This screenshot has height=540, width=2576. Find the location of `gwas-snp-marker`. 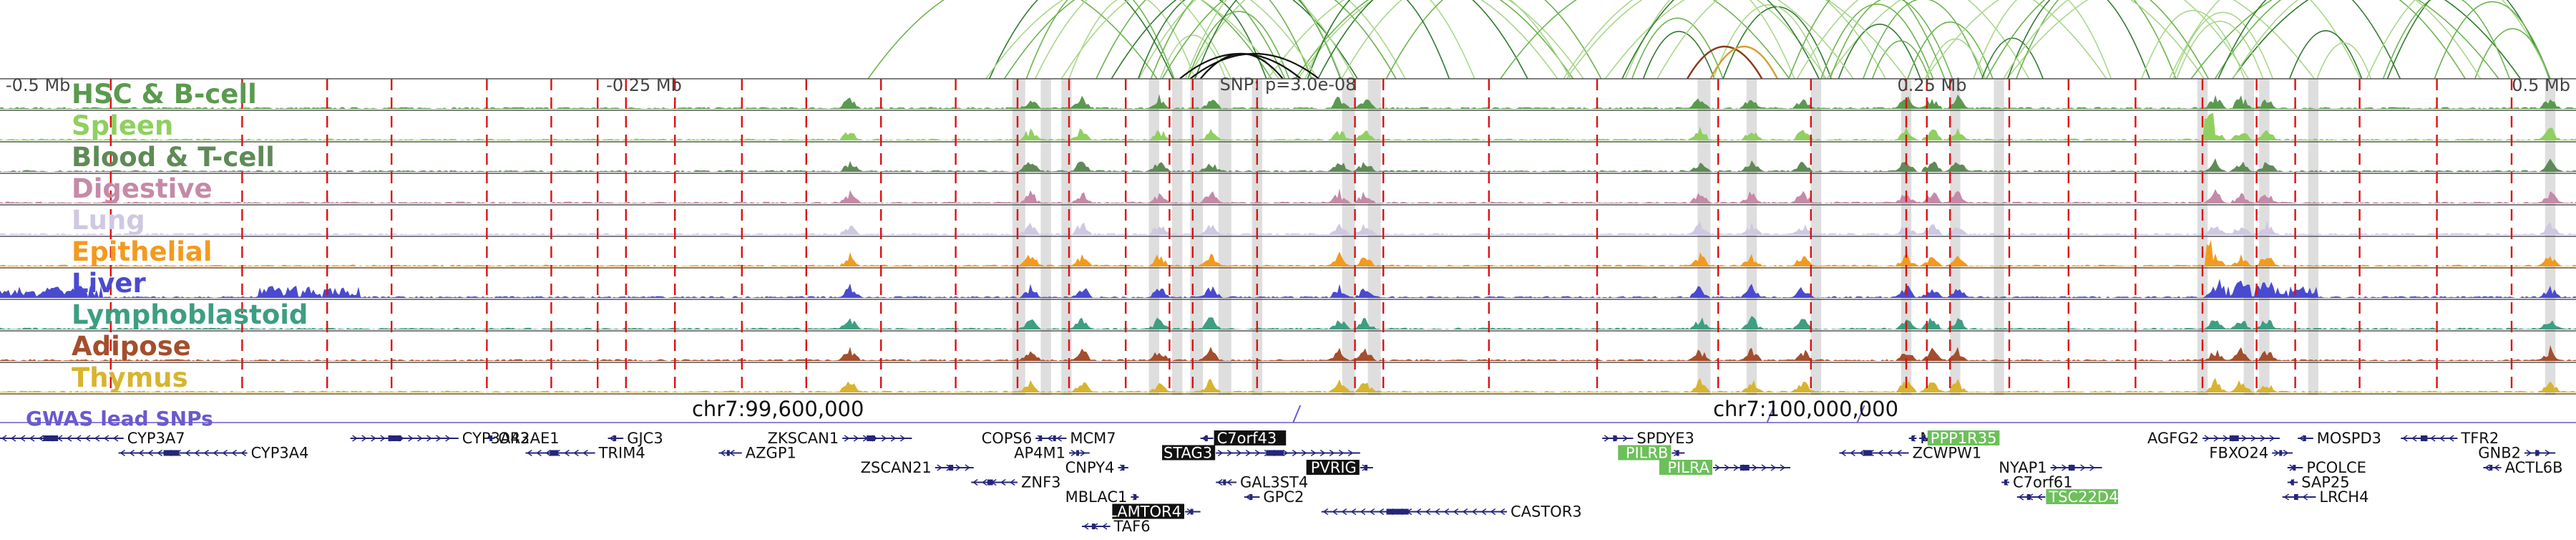

gwas-snp-marker is located at coordinates (1860, 414).